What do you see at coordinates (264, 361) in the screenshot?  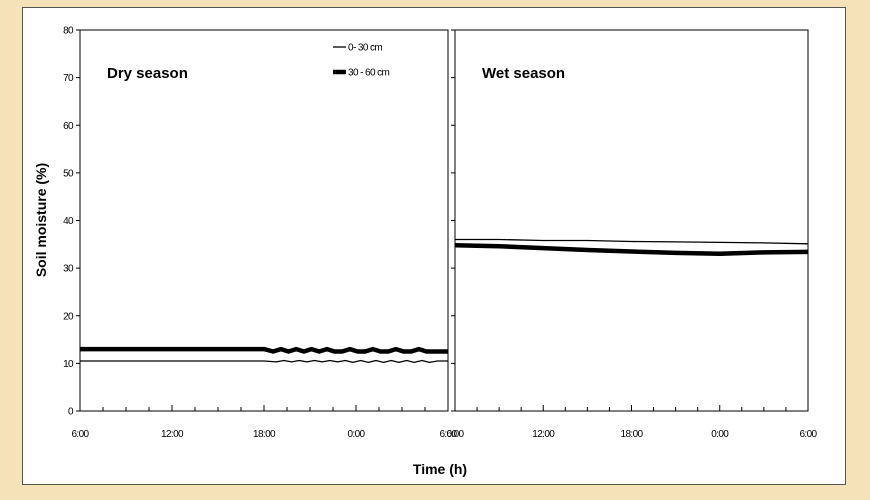 I see `panel-dry-line-0-30cm` at bounding box center [264, 361].